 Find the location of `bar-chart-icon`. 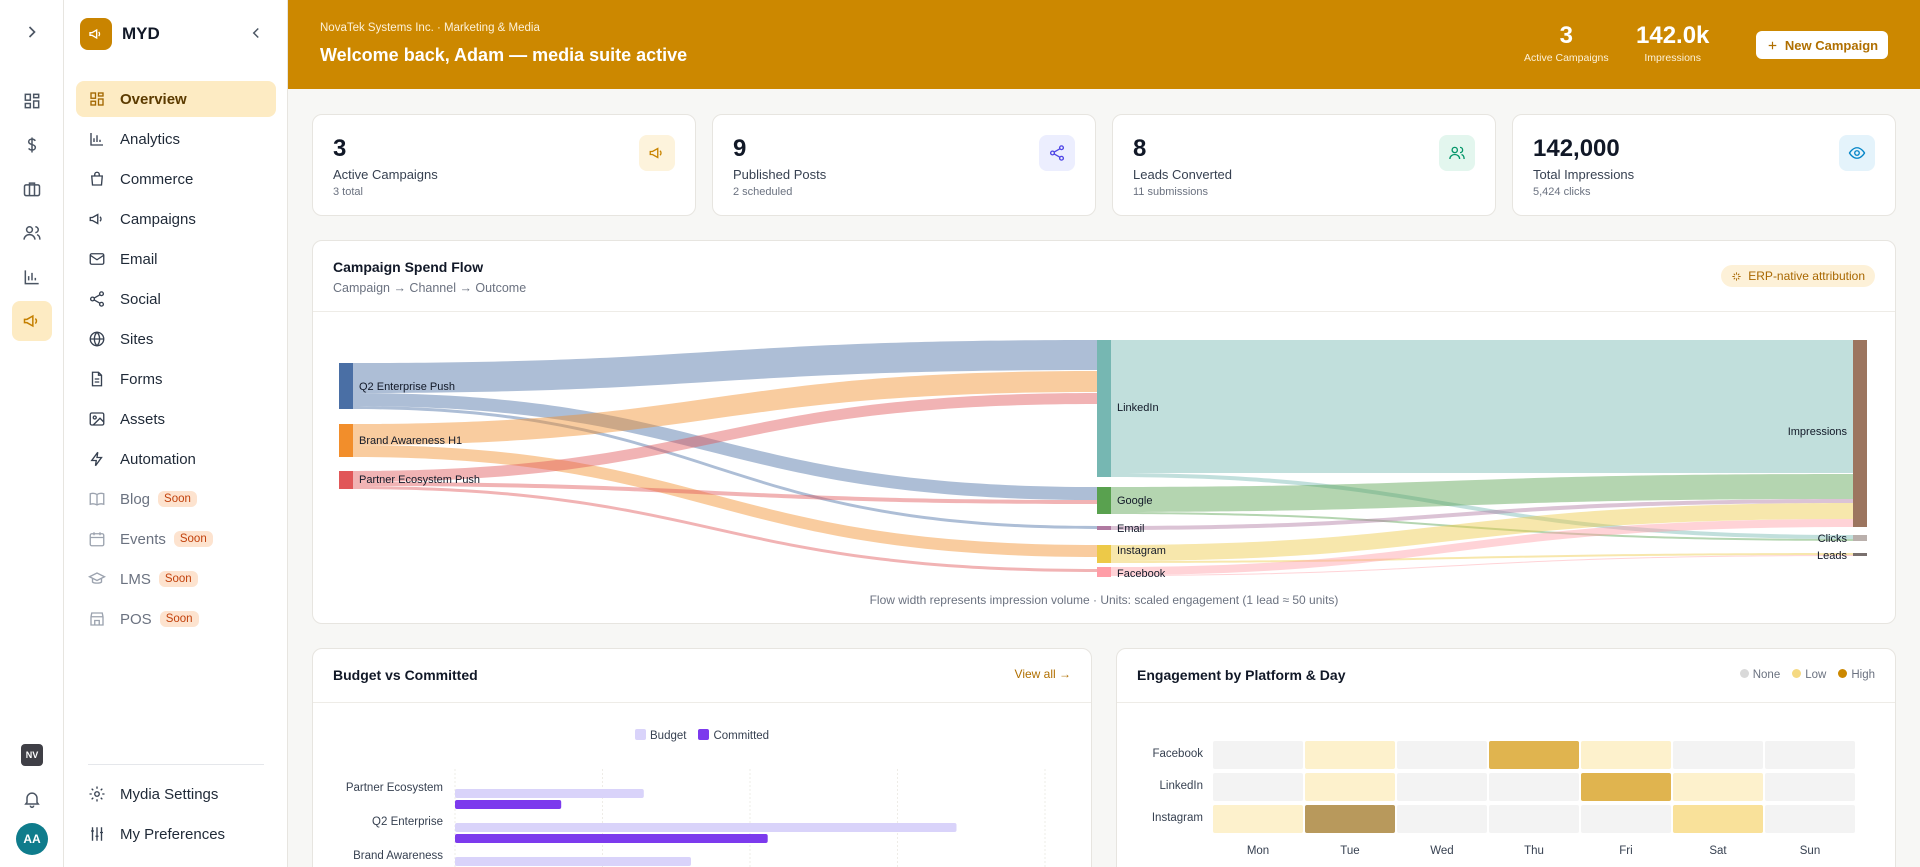

bar-chart-icon is located at coordinates (32, 277).